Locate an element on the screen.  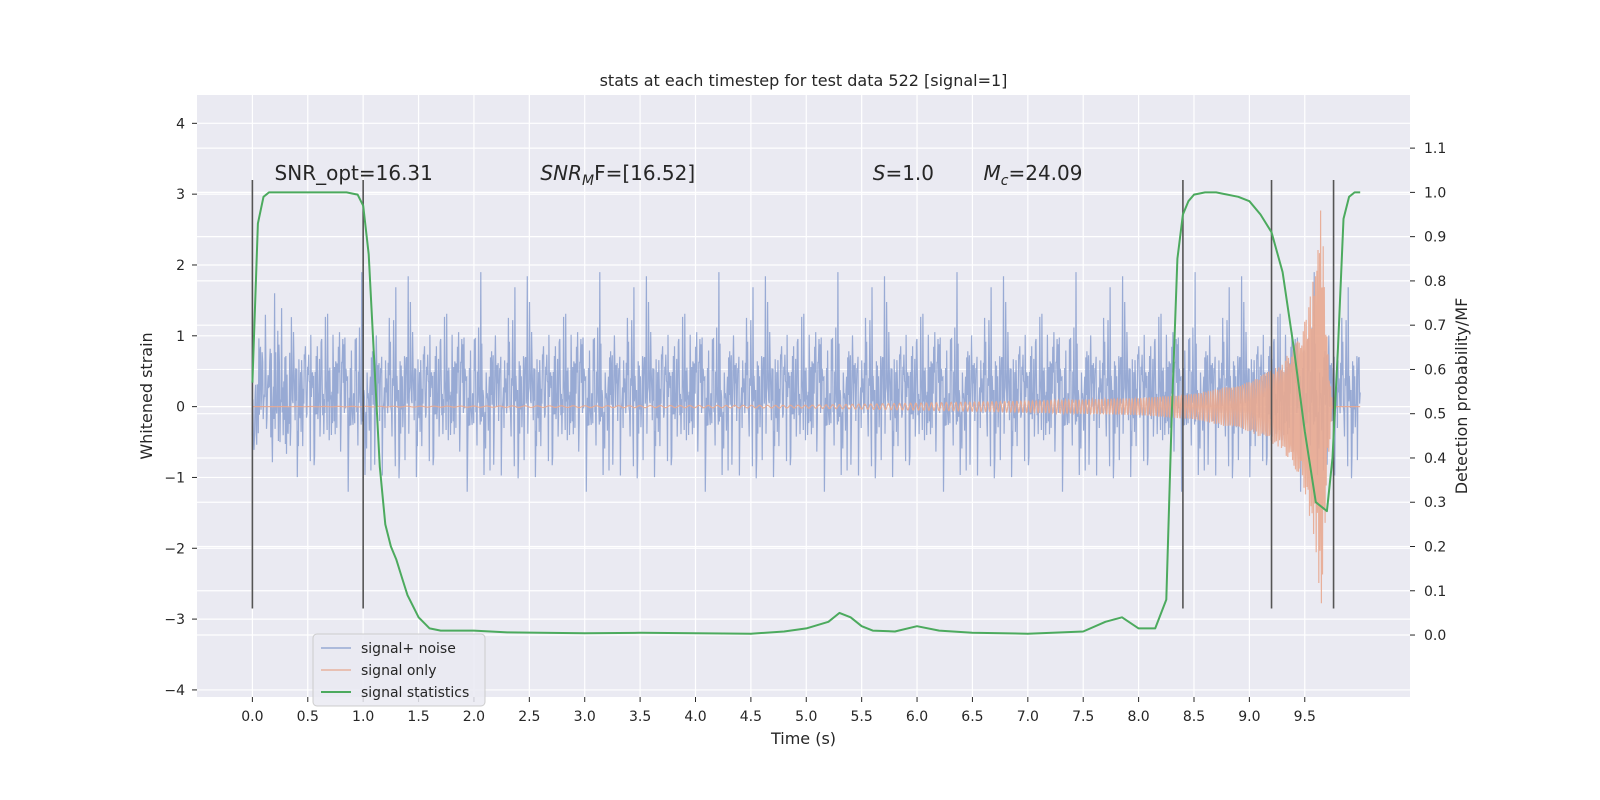
legend-label: signal statistics is located at coordinates (415, 693).